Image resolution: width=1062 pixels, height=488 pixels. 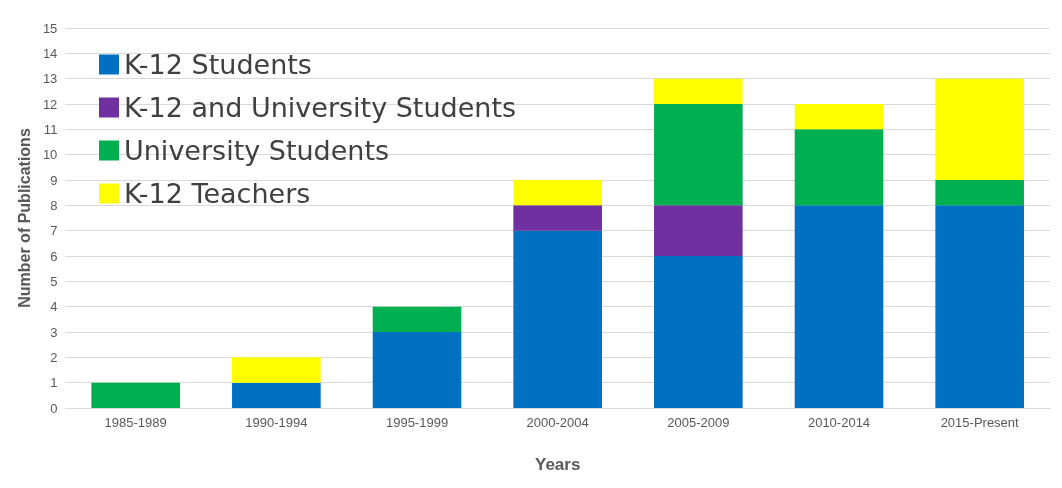 What do you see at coordinates (50, 155) in the screenshot?
I see `y-tick-label: 10` at bounding box center [50, 155].